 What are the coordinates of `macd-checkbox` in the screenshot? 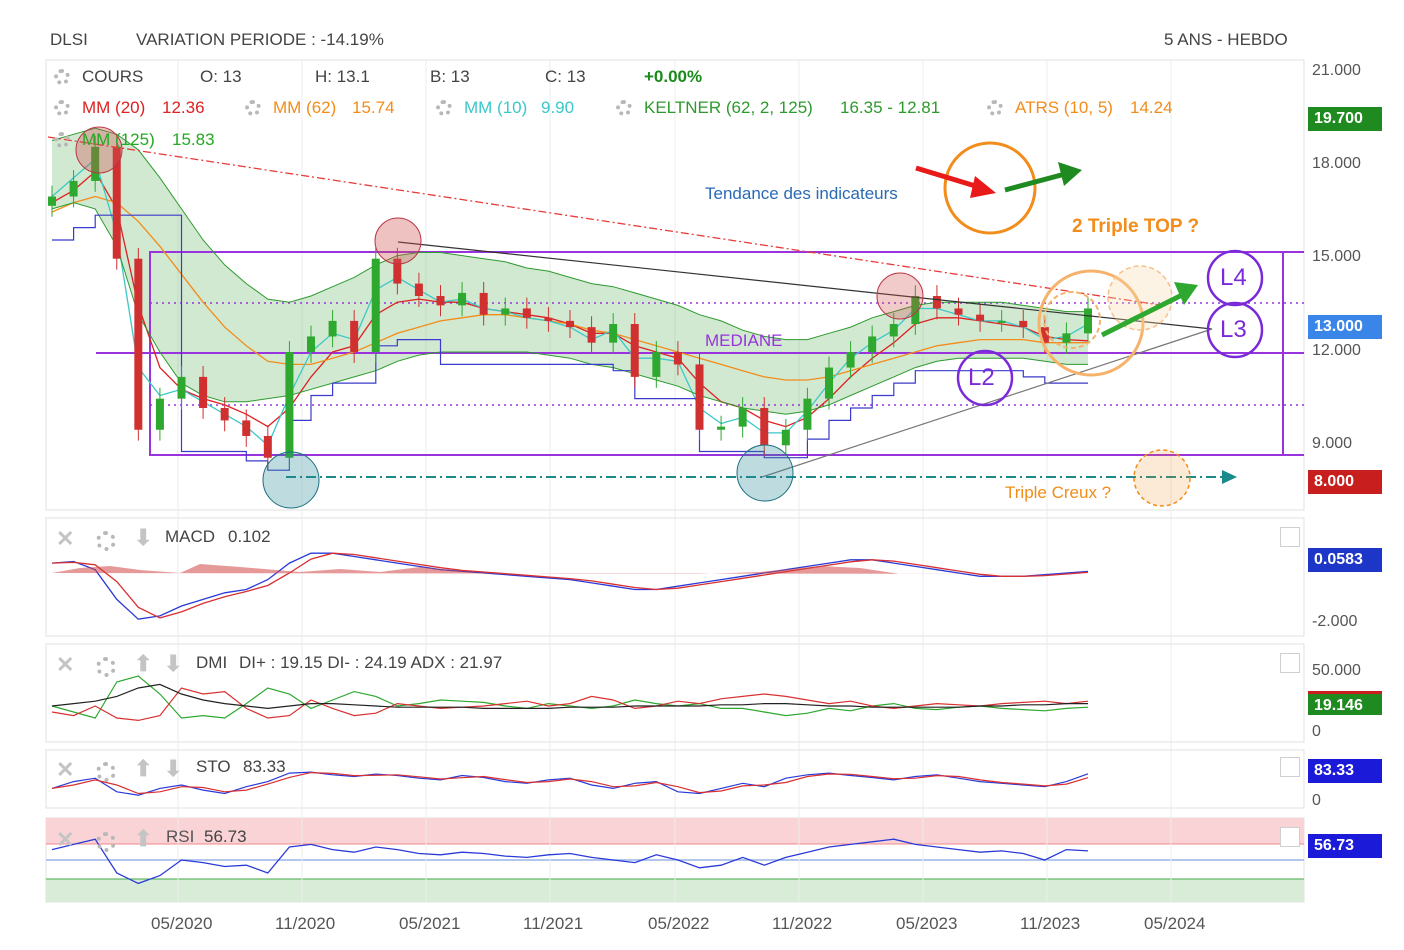 It's located at (1290, 537).